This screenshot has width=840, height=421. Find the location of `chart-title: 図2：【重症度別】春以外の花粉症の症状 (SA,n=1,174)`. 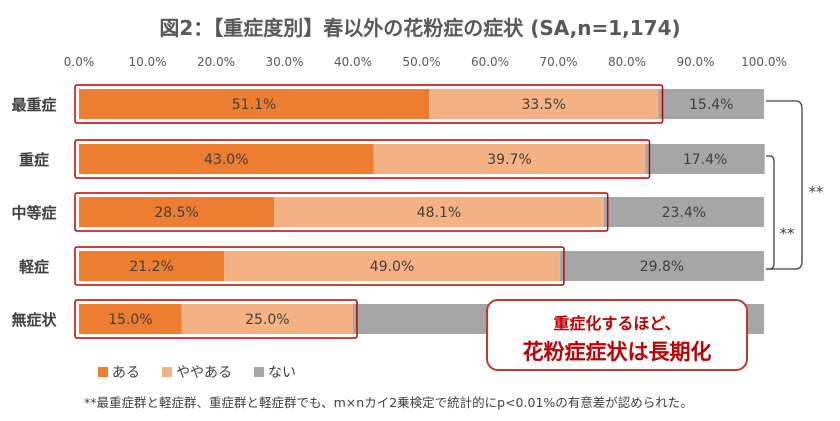

chart-title: 図2：【重症度別】春以外の花粉症の症状 (SA,n=1,174) is located at coordinates (420, 28).